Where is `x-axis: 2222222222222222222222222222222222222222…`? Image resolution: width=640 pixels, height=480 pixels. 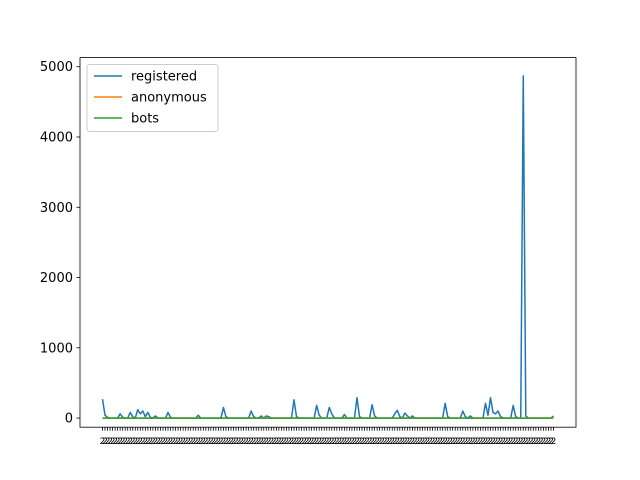
x-axis: 2222222222222222222222222222222222222222… is located at coordinates (328, 437).